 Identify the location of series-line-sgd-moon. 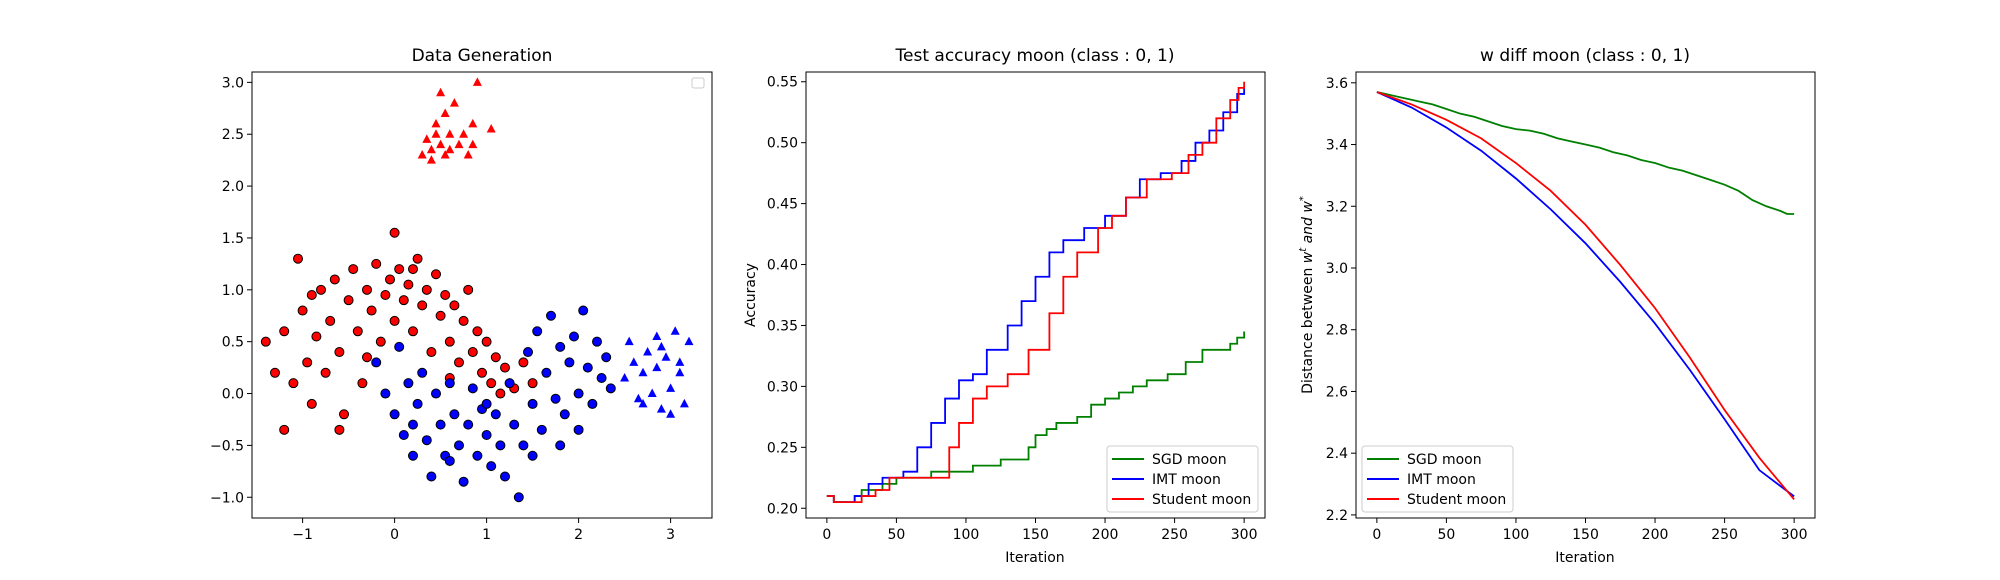
(1585, 153).